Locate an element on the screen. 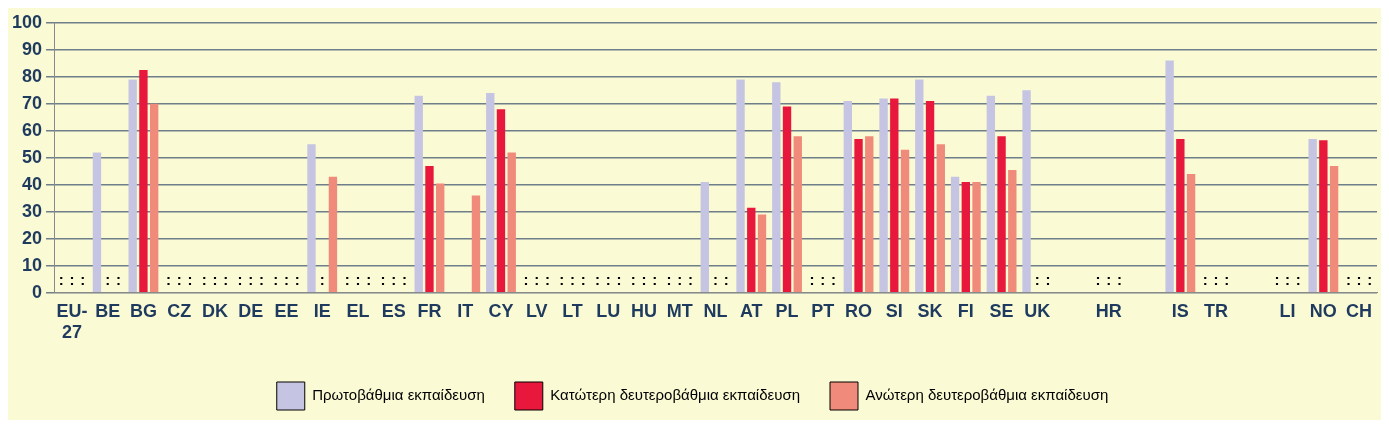  x-tick-label: HR is located at coordinates (1108, 310).